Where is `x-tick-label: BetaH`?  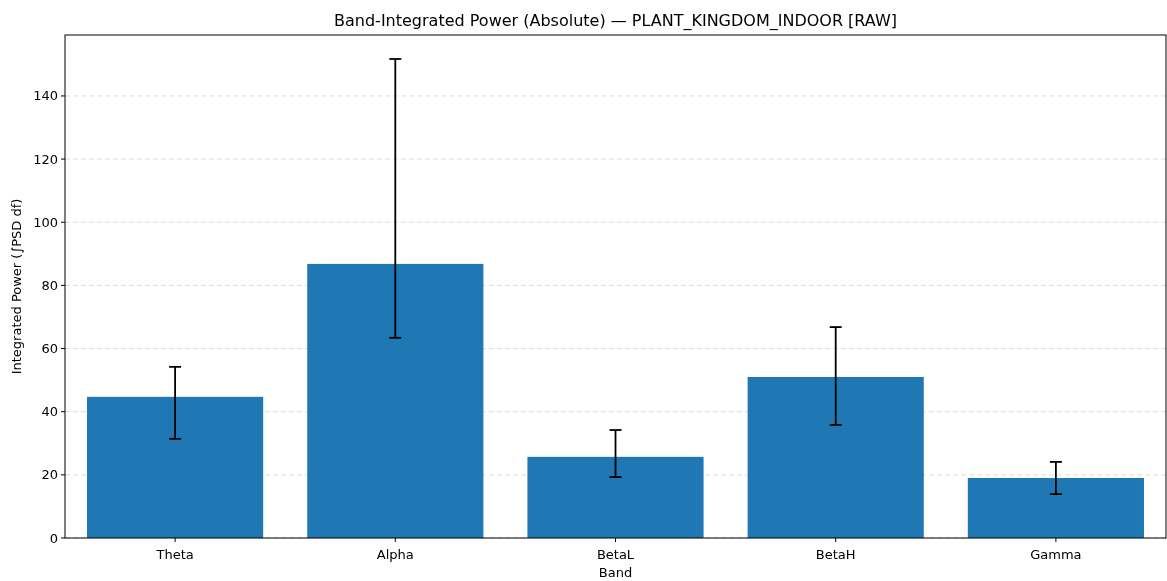 x-tick-label: BetaH is located at coordinates (835, 554).